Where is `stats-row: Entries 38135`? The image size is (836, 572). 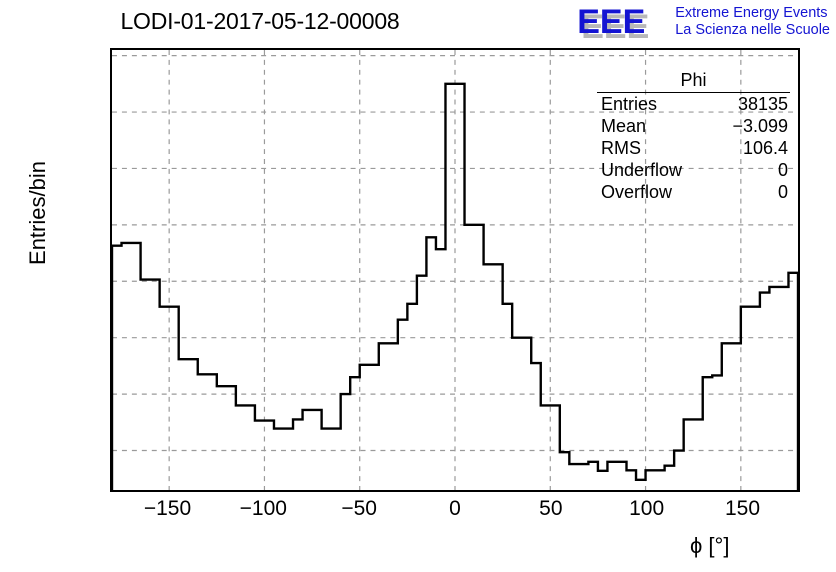
stats-row: Entries 38135 is located at coordinates (693, 104).